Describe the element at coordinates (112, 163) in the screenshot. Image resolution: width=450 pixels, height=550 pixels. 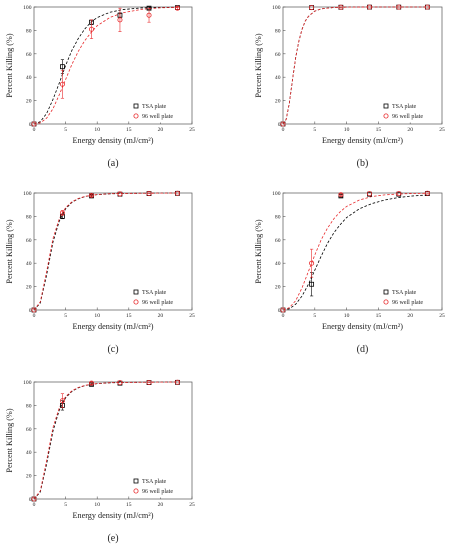
I see `panel-label: (a)` at that location.